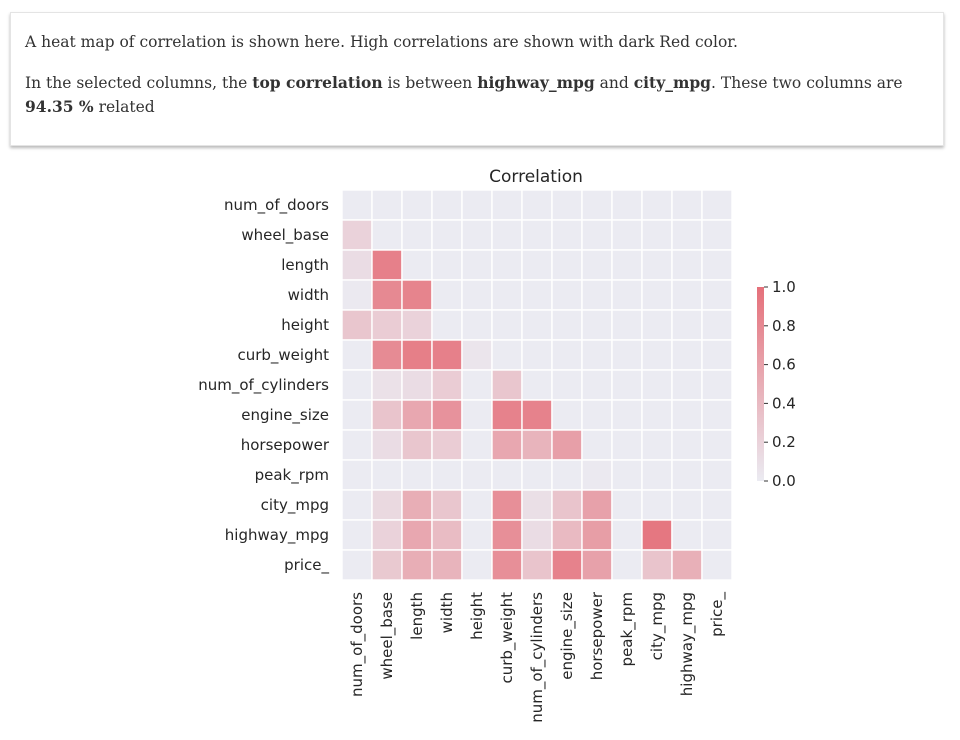 The height and width of the screenshot is (740, 960). I want to click on colorbar-tick-label: 0.2, so click(784, 442).